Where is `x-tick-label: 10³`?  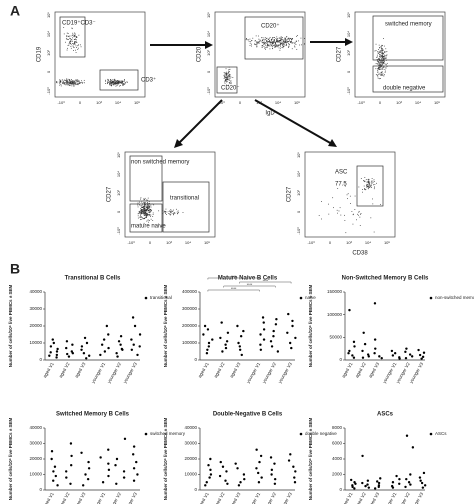
x-tick-label: 10³ is located at coordinates (99, 102).